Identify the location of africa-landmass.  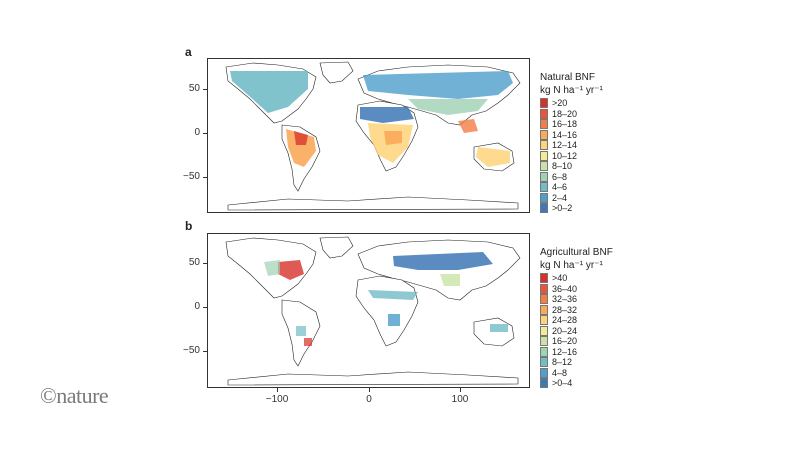
(387, 311).